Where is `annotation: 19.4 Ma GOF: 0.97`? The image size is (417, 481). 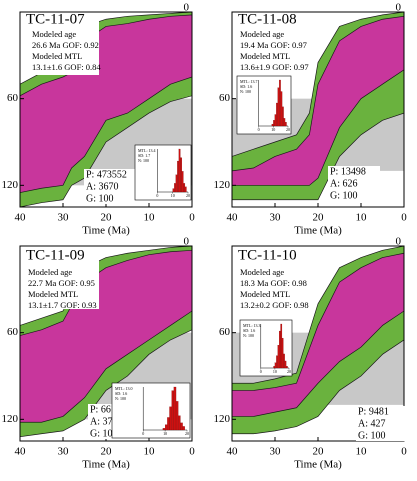 annotation: 19.4 Ma GOF: 0.97 is located at coordinates (273, 45).